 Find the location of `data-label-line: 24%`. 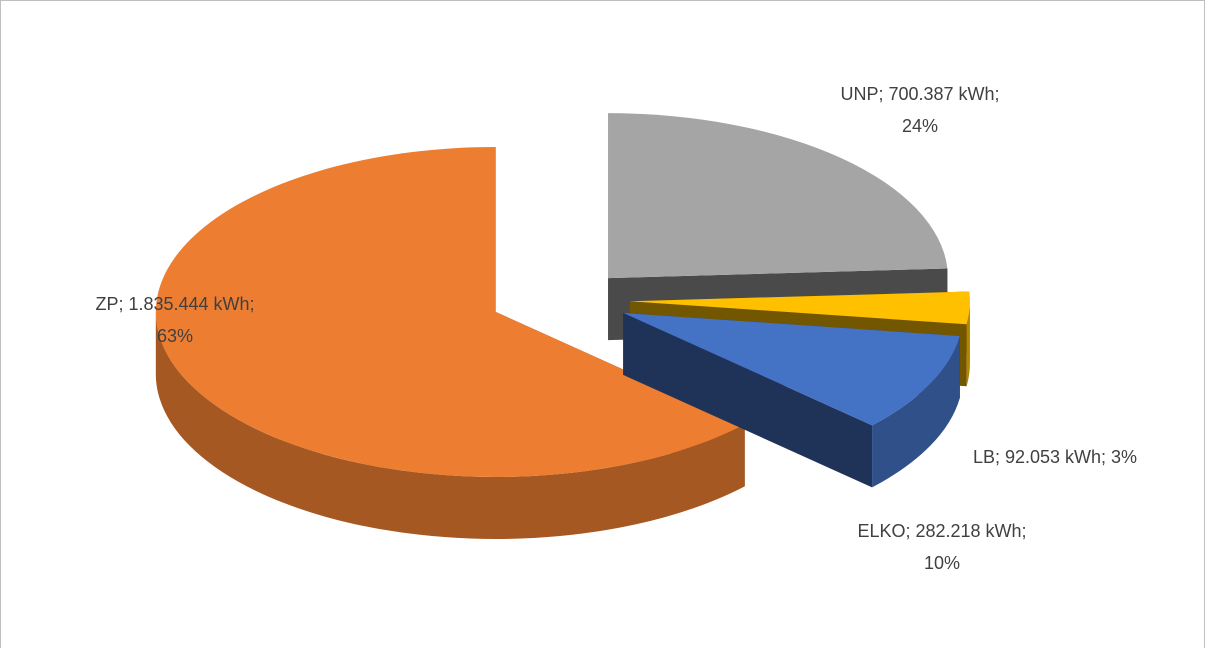

data-label-line: 24% is located at coordinates (920, 126).